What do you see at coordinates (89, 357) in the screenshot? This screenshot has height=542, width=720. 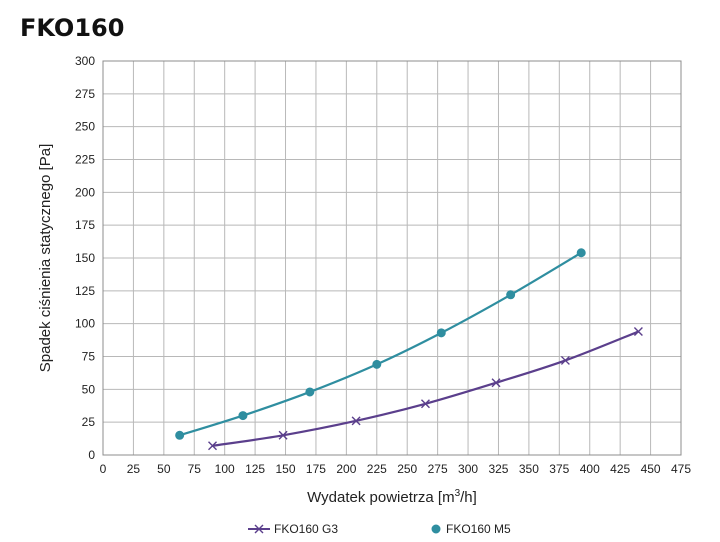 I see `y-tick-label: 75` at bounding box center [89, 357].